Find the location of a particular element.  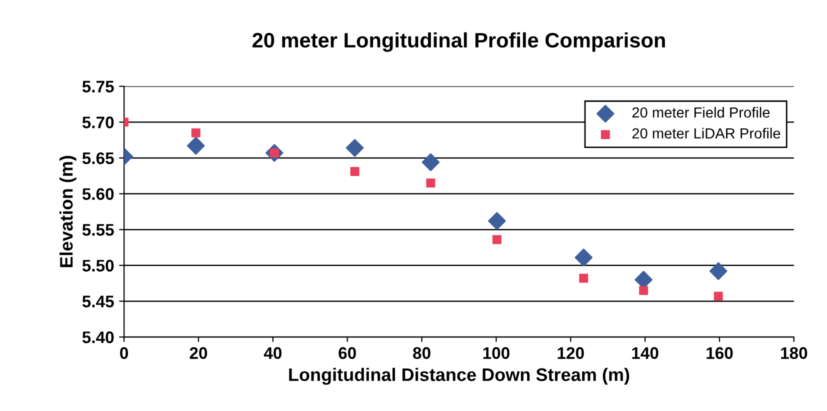

x-tick-label: 100 is located at coordinates (496, 353).